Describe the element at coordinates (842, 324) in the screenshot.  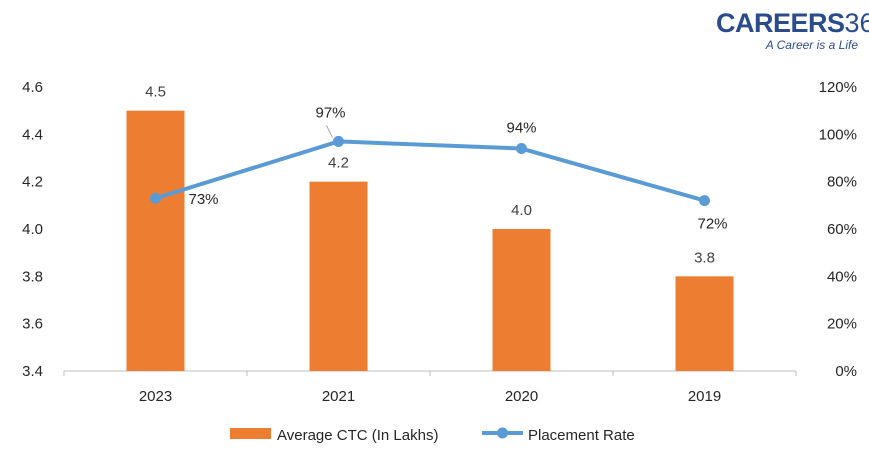
I see `y-right-tick-label: 20%` at that location.